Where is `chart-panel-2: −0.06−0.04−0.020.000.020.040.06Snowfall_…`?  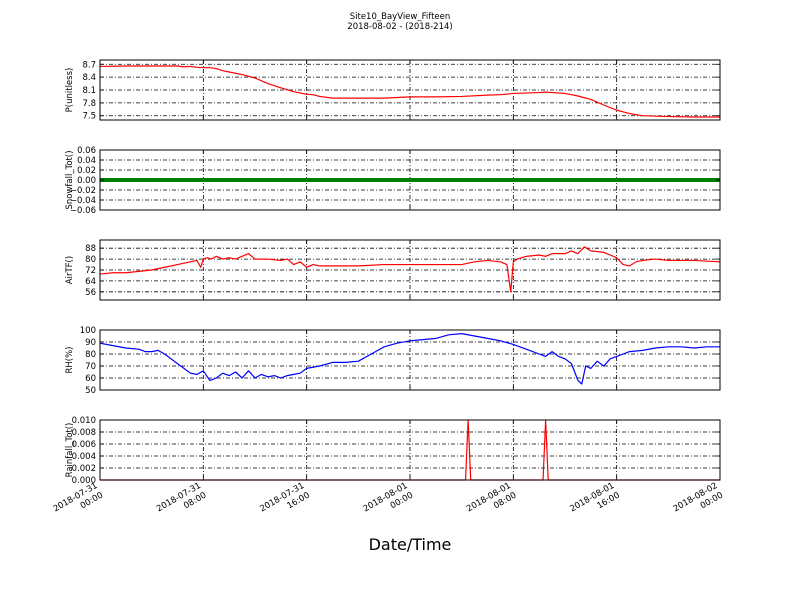 chart-panel-2: −0.06−0.04−0.020.000.020.040.06Snowfall_… is located at coordinates (393, 181).